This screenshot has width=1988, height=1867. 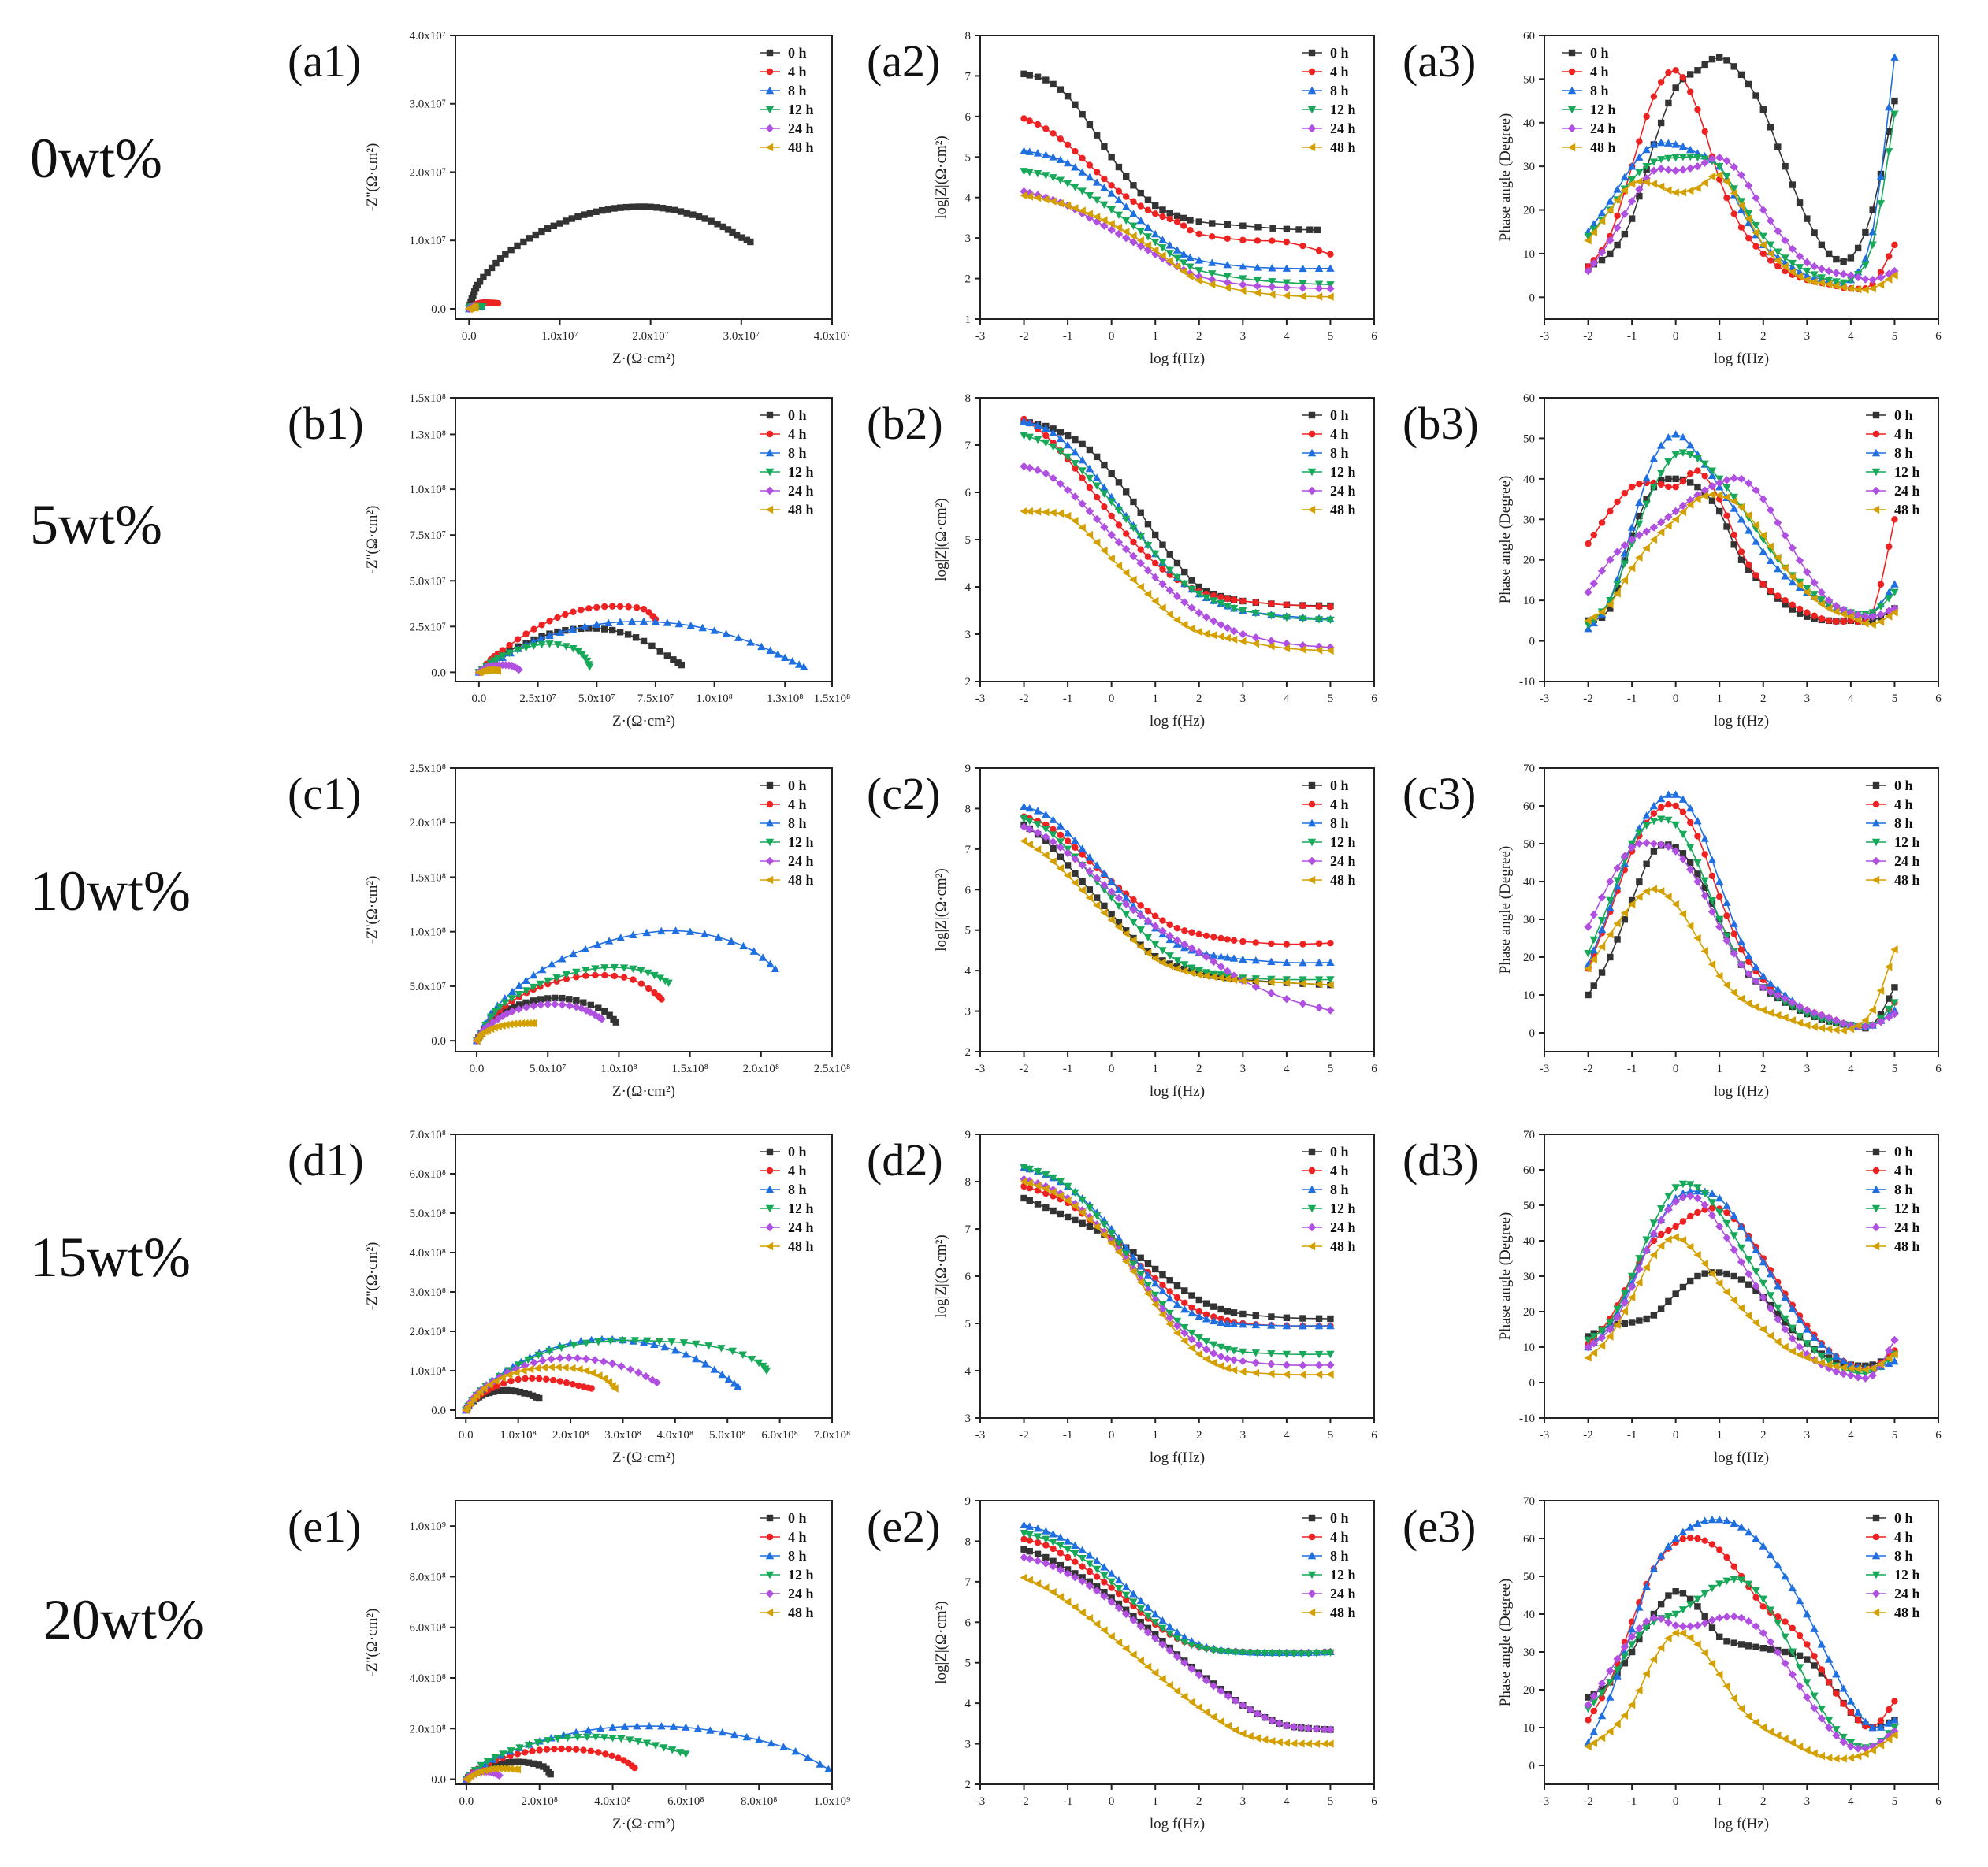 What do you see at coordinates (643, 1824) in the screenshot?
I see `x-axis-title: Z·(Ω·cm²)` at bounding box center [643, 1824].